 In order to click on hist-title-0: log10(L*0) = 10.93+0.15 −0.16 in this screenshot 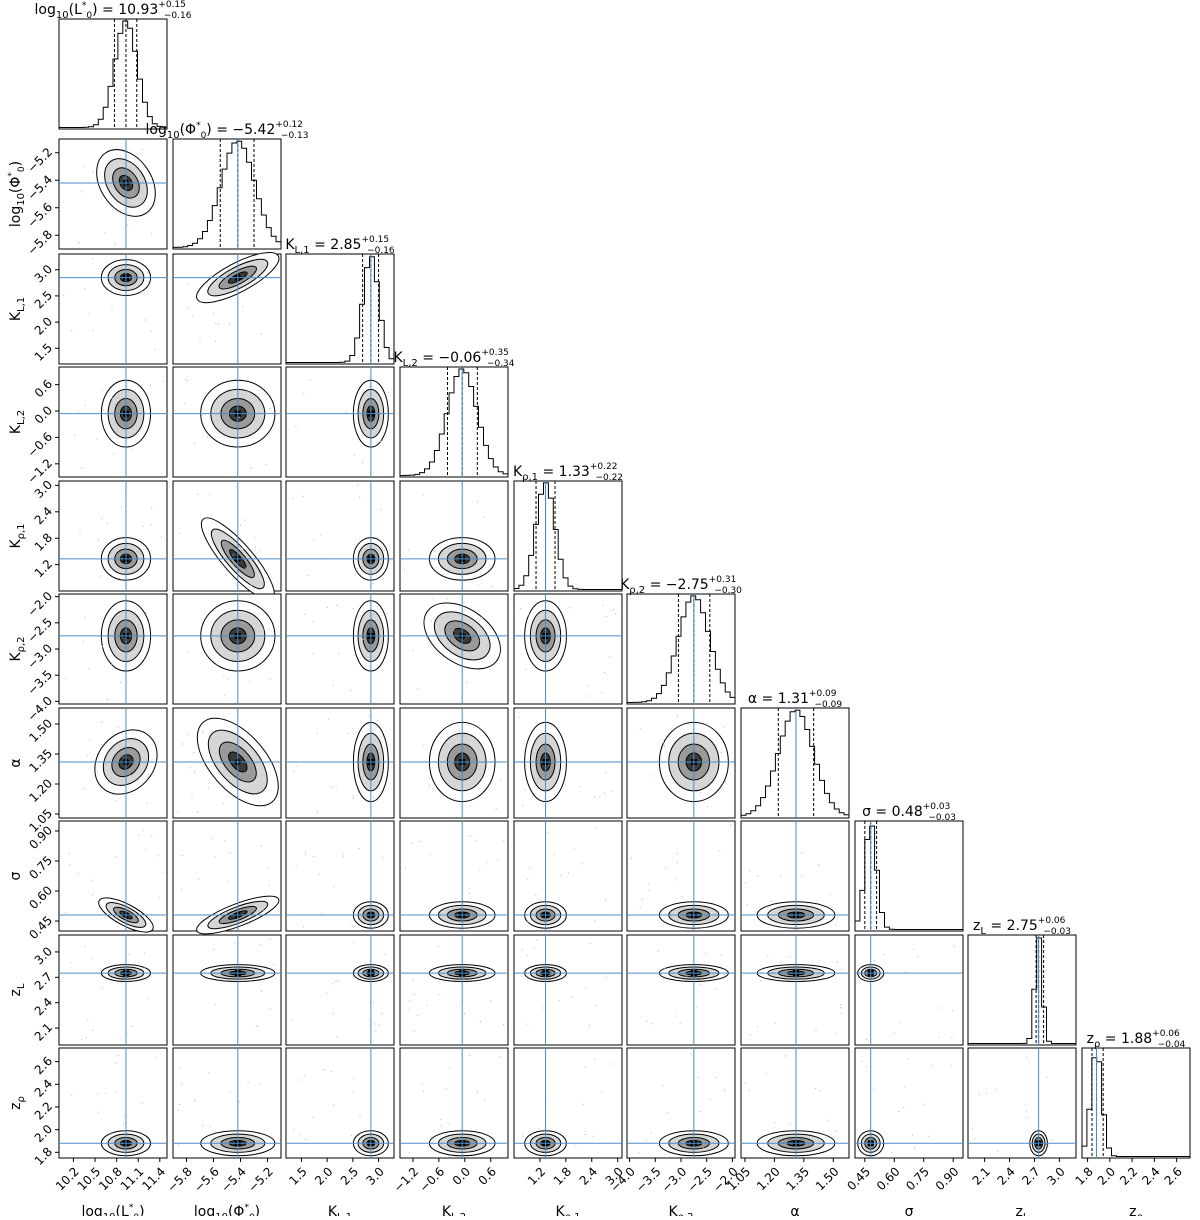, I will do `click(113, 10)`.